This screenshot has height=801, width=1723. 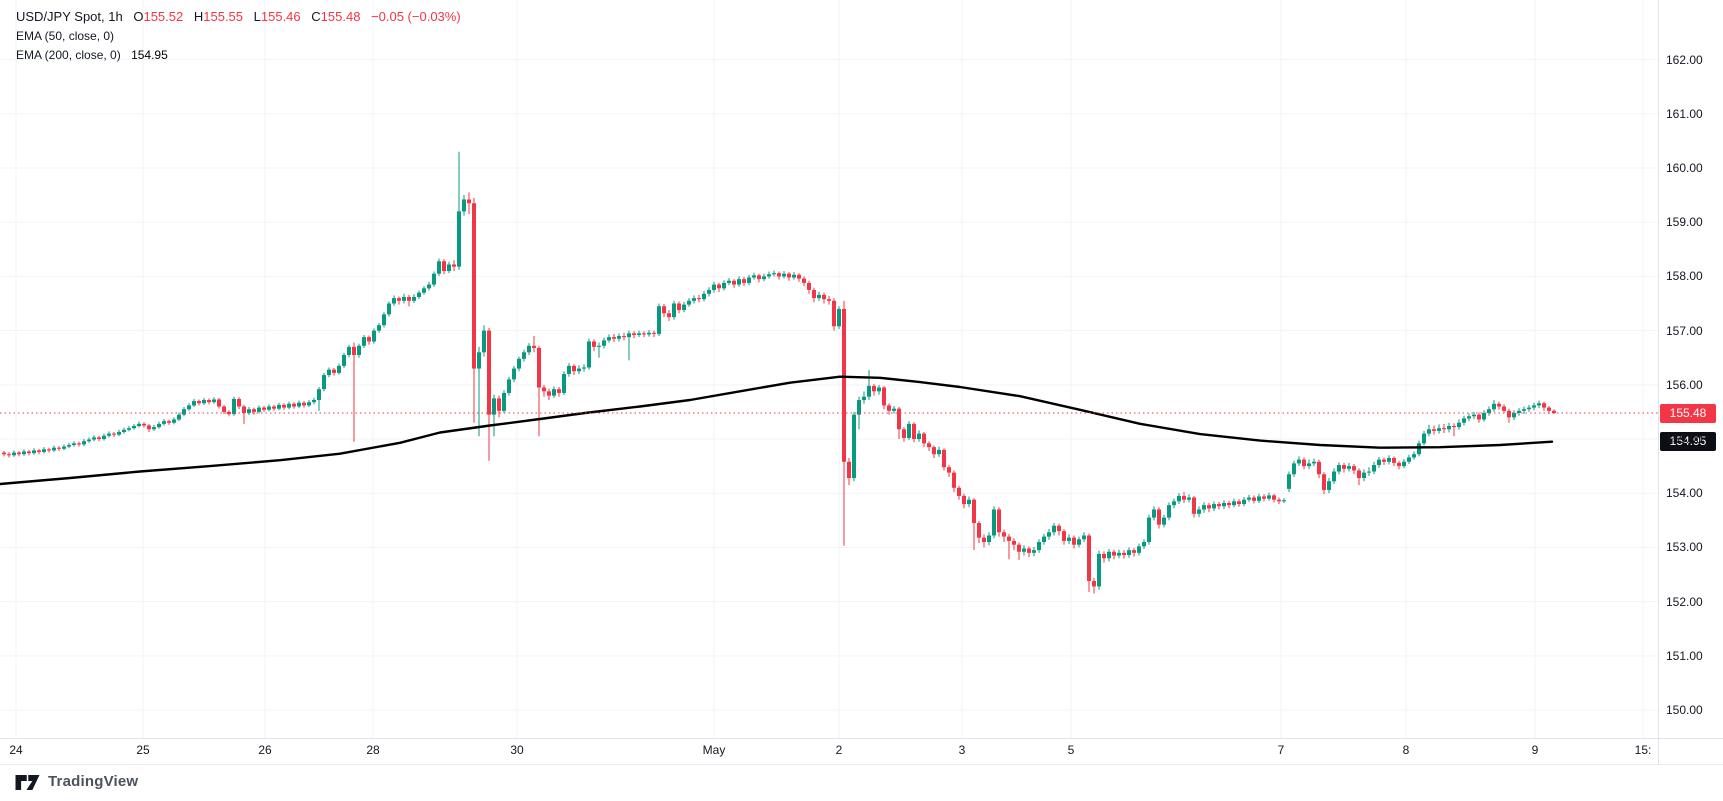 What do you see at coordinates (265, 750) in the screenshot?
I see `time-axis-label: 26` at bounding box center [265, 750].